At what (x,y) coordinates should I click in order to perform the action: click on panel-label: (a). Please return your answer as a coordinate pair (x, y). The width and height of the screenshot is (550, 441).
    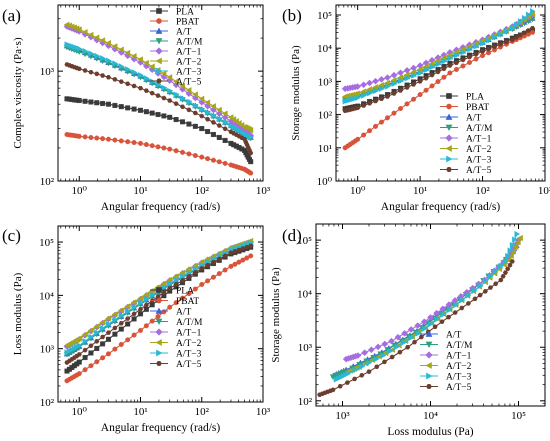
    Looking at the image, I should click on (11, 15).